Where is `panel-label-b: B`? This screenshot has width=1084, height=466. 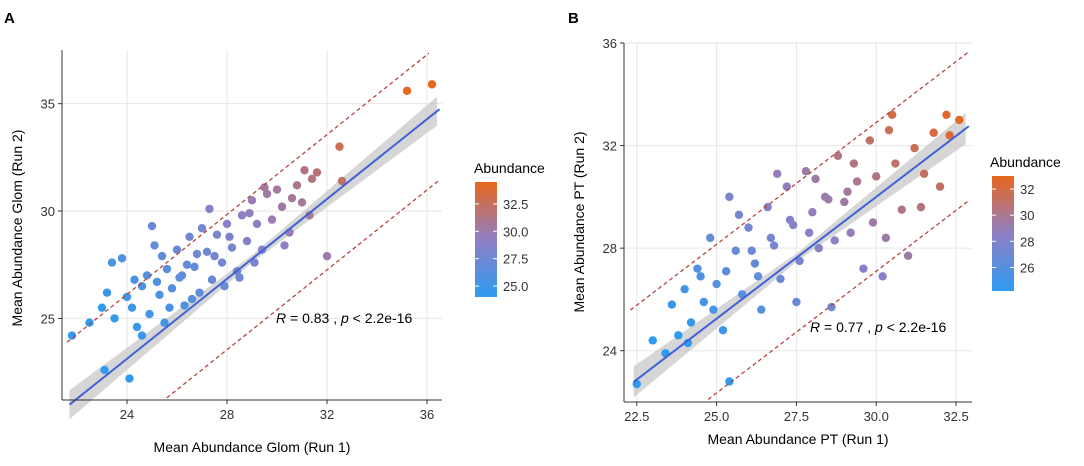
panel-label-b: B is located at coordinates (573, 18).